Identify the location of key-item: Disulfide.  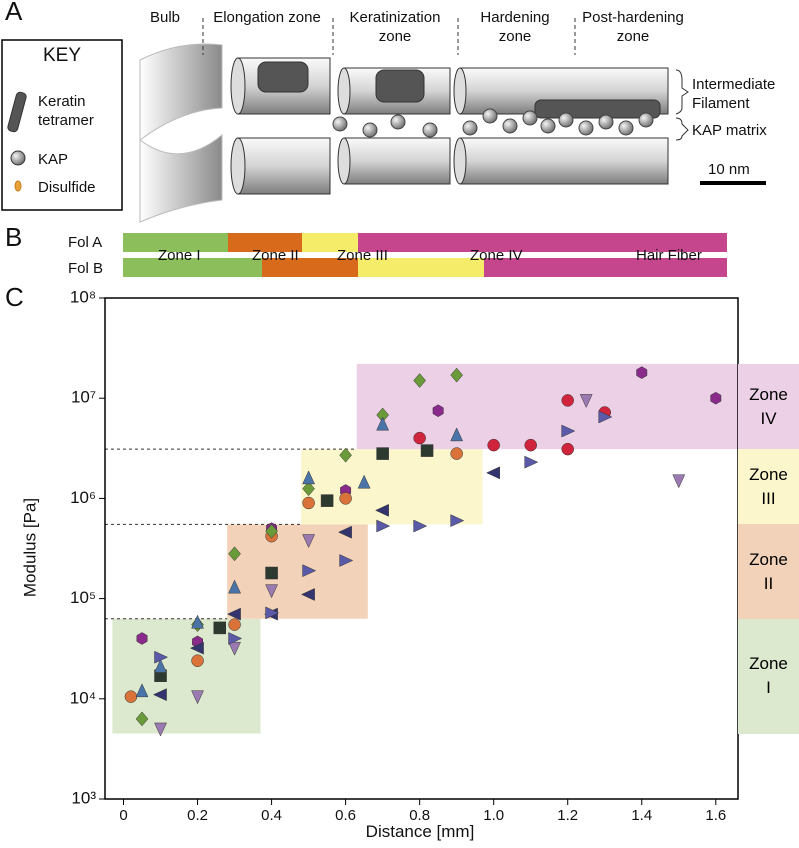
(67, 187).